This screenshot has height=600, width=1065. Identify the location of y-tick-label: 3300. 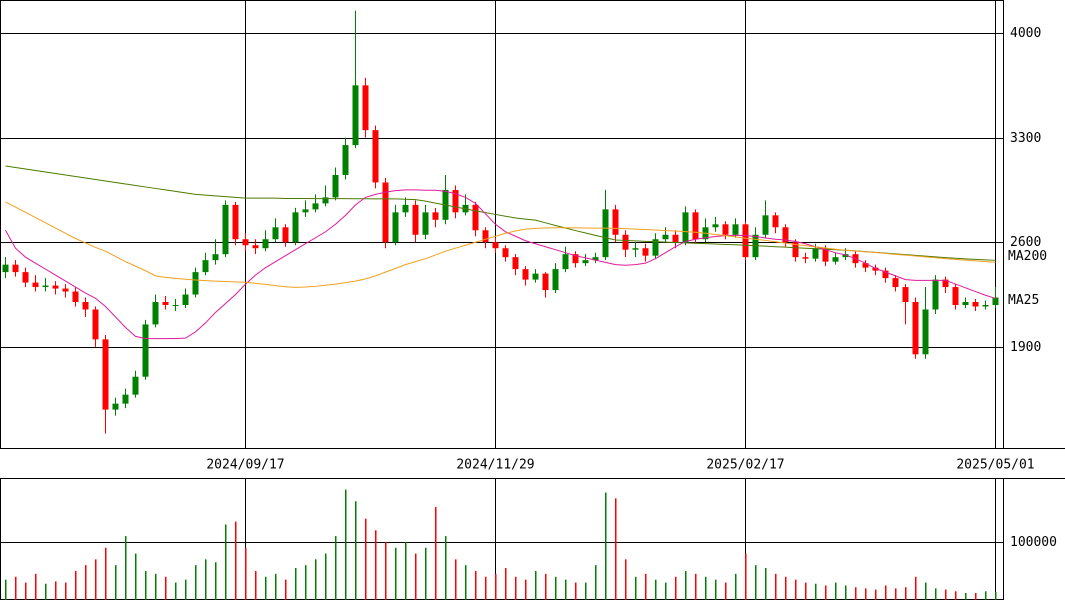
(1025, 138).